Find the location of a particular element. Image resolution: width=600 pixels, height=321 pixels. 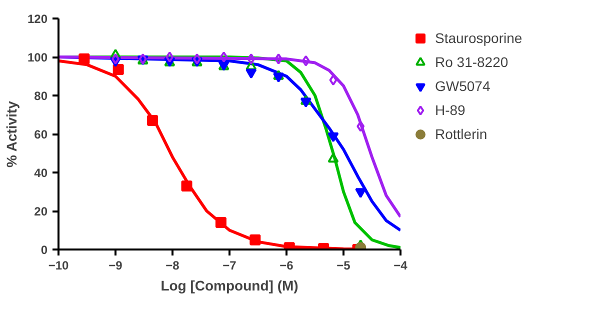

x-tick-label: −9 is located at coordinates (115, 265).